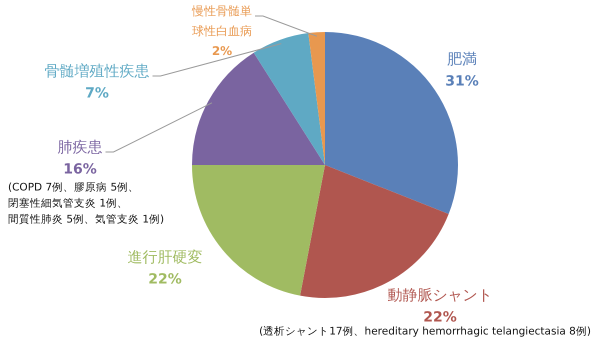  Describe the element at coordinates (462, 82) in the screenshot. I see `data-label: 31%` at that location.